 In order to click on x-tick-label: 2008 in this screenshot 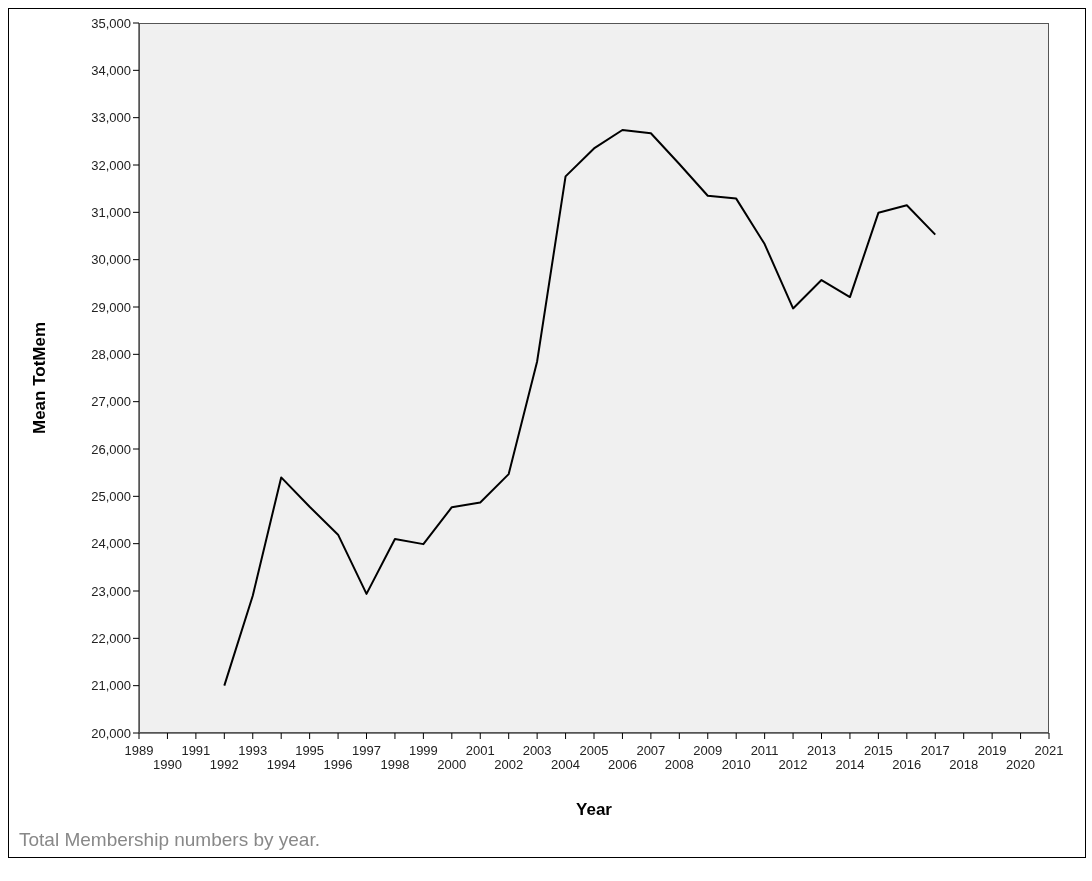, I will do `click(679, 764)`.